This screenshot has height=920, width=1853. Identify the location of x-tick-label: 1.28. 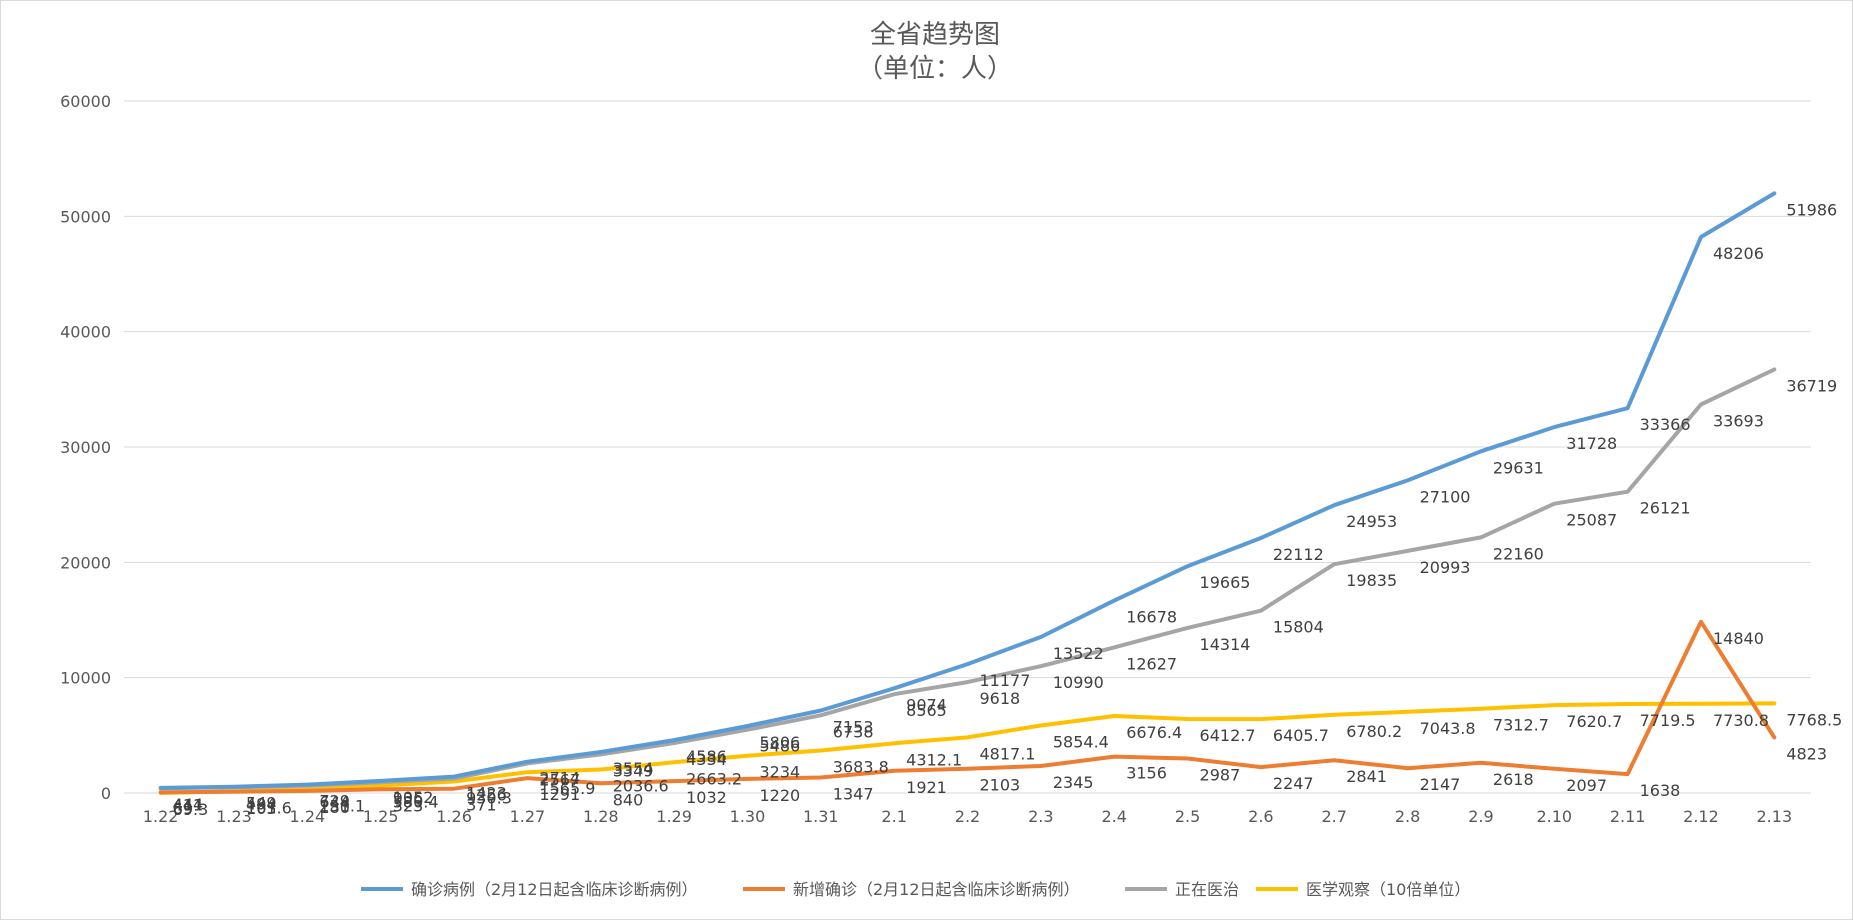
(601, 816).